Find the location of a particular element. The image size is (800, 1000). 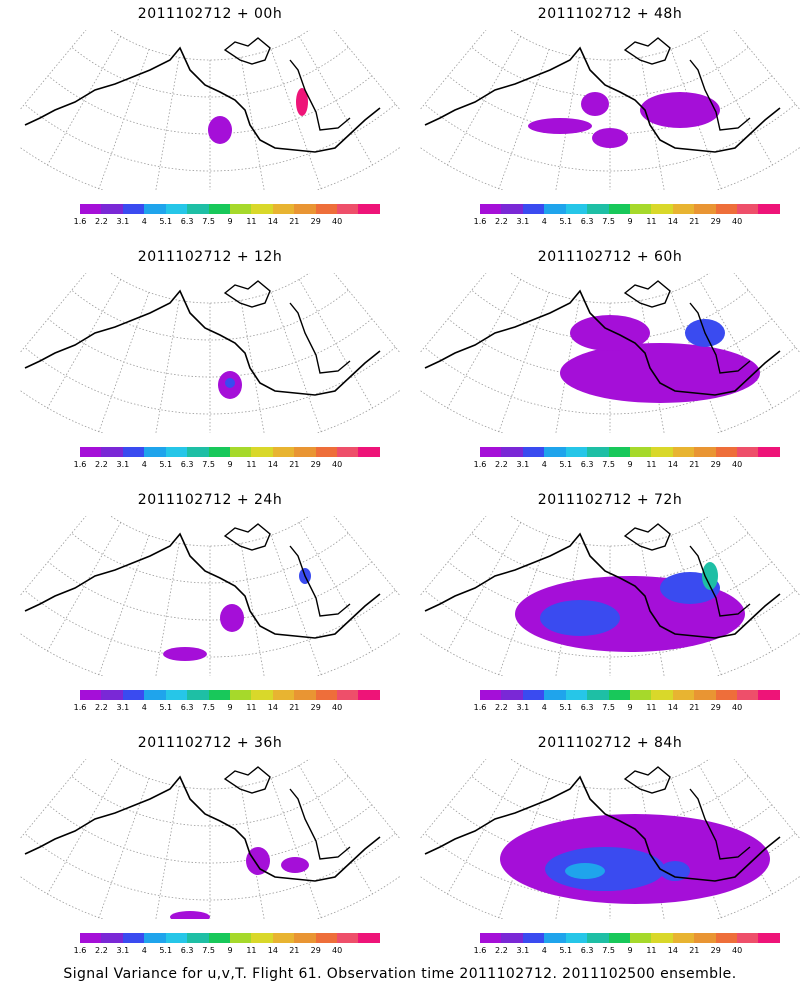

panel-title: 2011102712 + 84h is located at coordinates (610, 743).